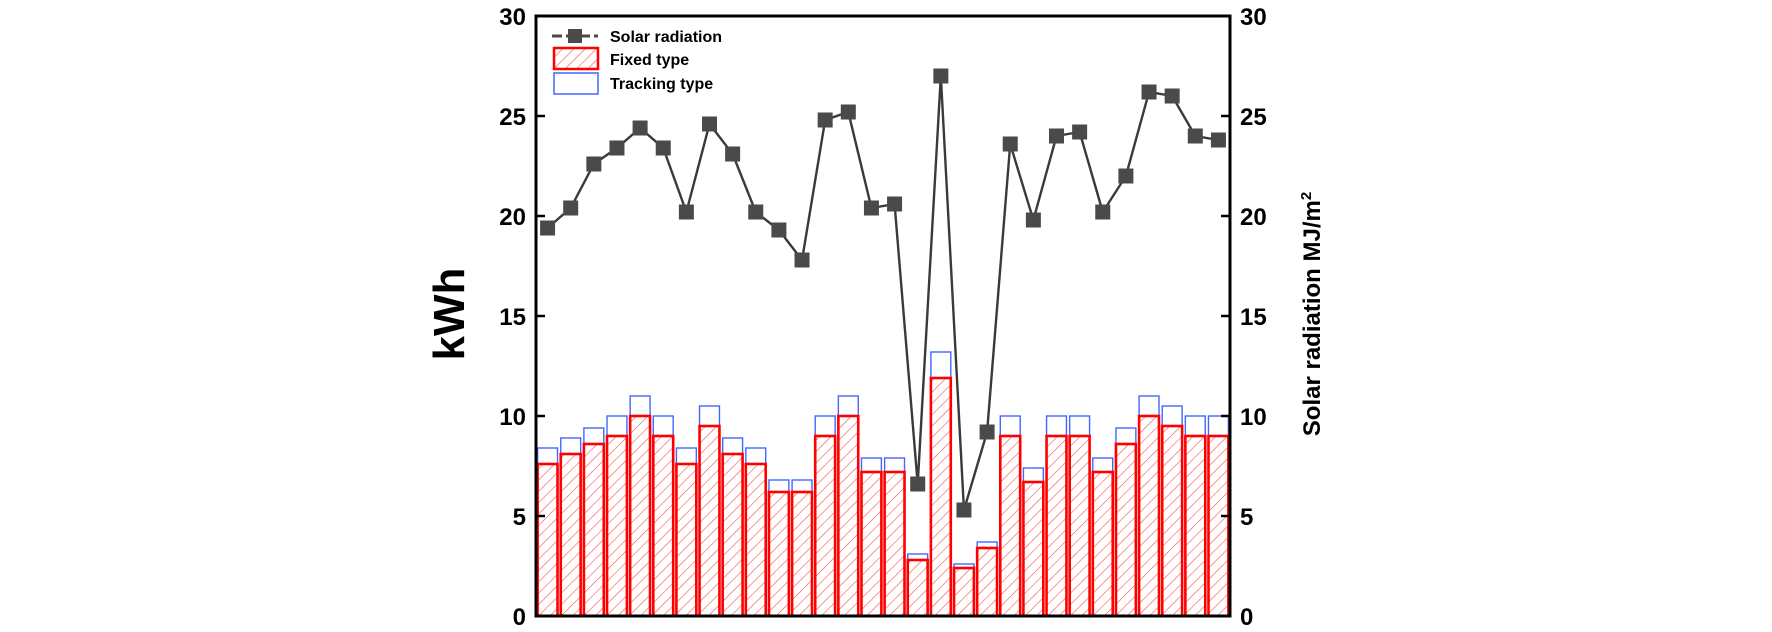  Describe the element at coordinates (666, 37) in the screenshot. I see `legend-label-solar: Solar radiation` at that location.